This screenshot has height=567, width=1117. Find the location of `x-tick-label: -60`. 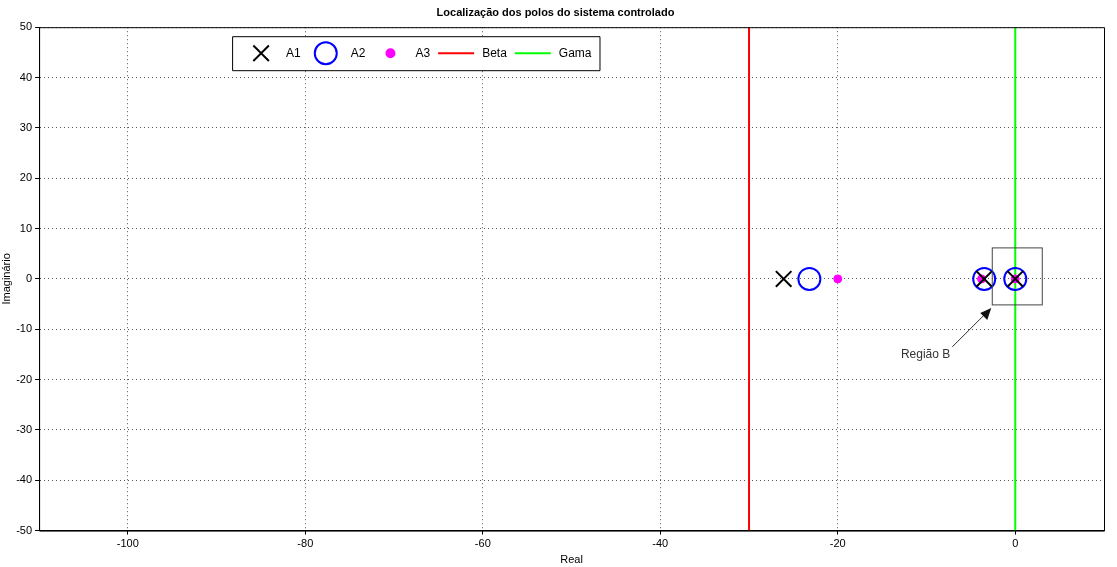

x-tick-label: -60 is located at coordinates (482, 543).